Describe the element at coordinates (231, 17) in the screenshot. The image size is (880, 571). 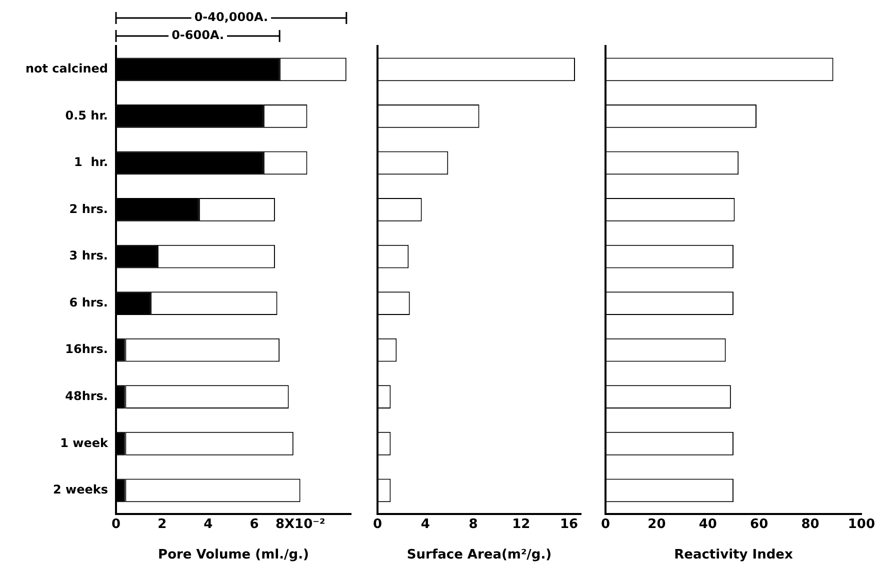
I see `text: 0-40,000A.` at that location.